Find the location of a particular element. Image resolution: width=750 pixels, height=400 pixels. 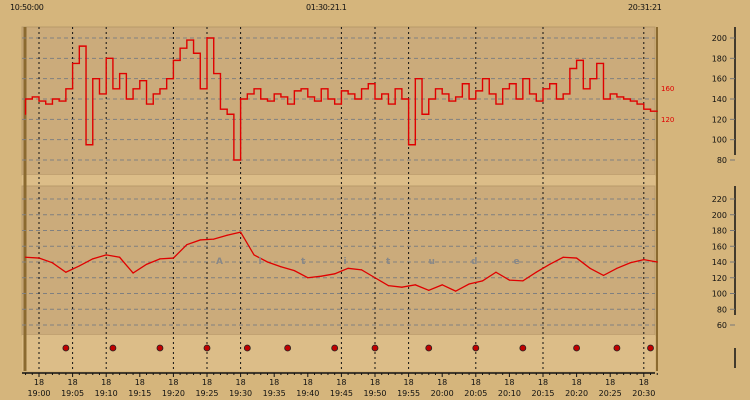

x-tick-label-time: 19:45 is located at coordinates (341, 393).